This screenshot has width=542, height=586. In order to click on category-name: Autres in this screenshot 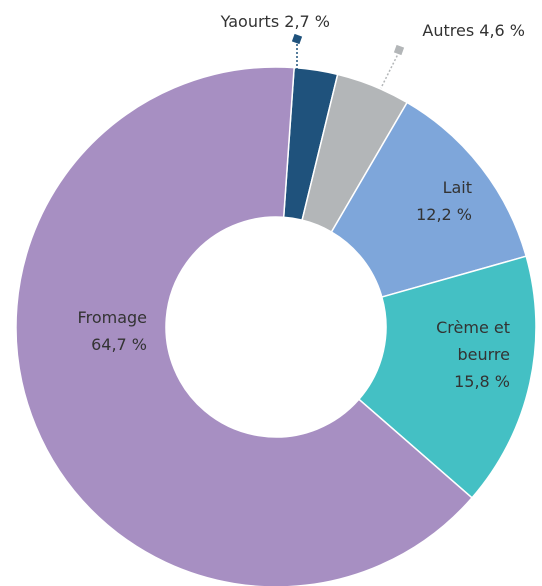, I will do `click(448, 30)`.